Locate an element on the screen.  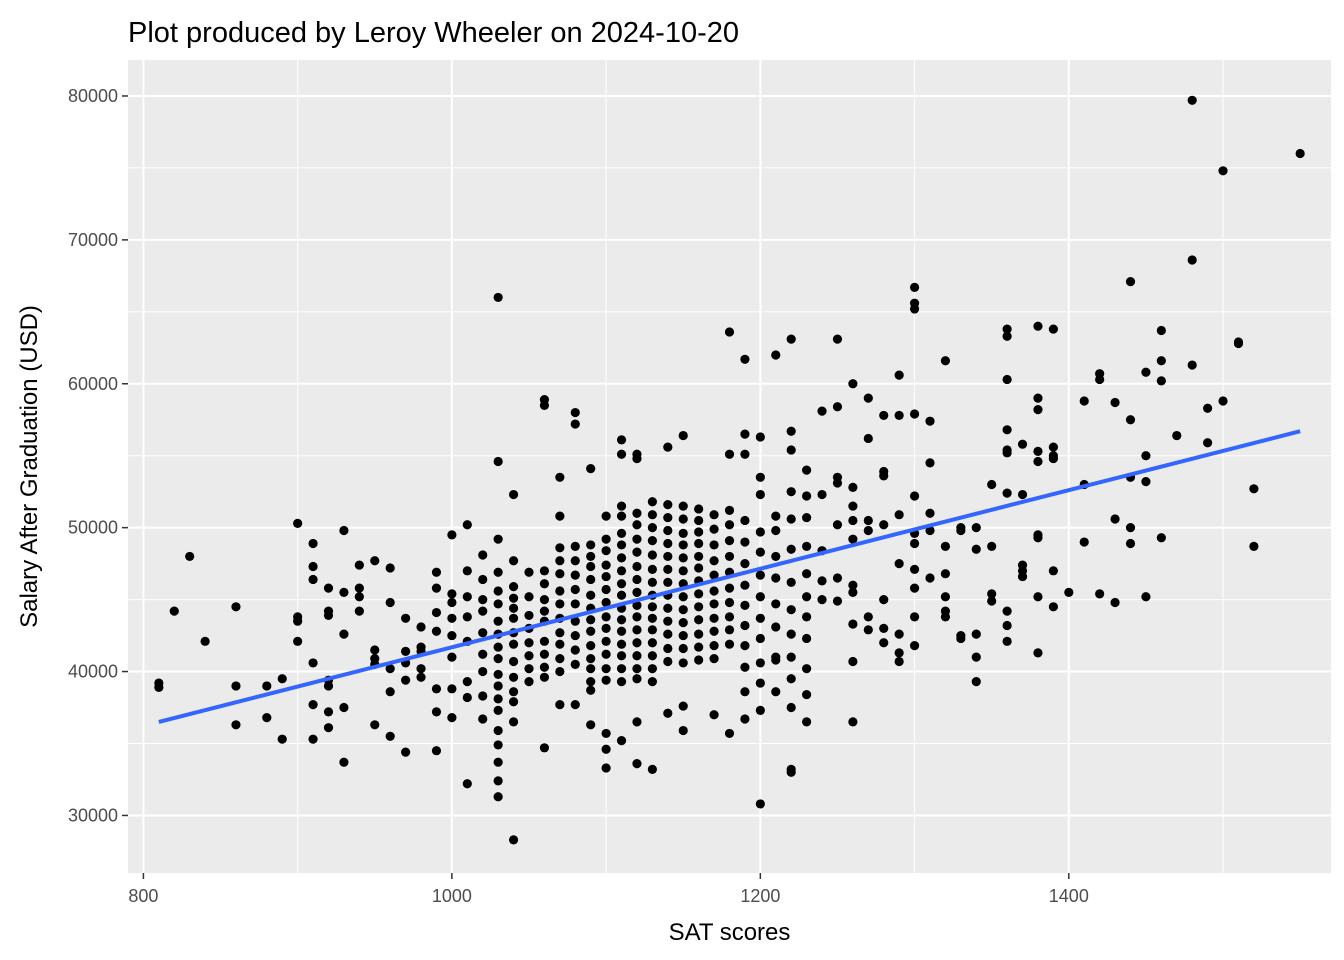
y-axis-title: Salary After Graduation (USD) is located at coordinates (29, 466).